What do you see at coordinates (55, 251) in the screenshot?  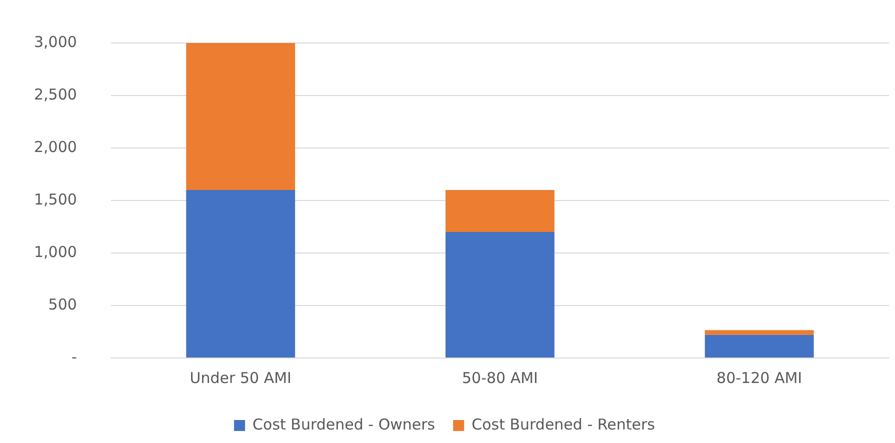 I see `y-tick-label: 1,000` at bounding box center [55, 251].